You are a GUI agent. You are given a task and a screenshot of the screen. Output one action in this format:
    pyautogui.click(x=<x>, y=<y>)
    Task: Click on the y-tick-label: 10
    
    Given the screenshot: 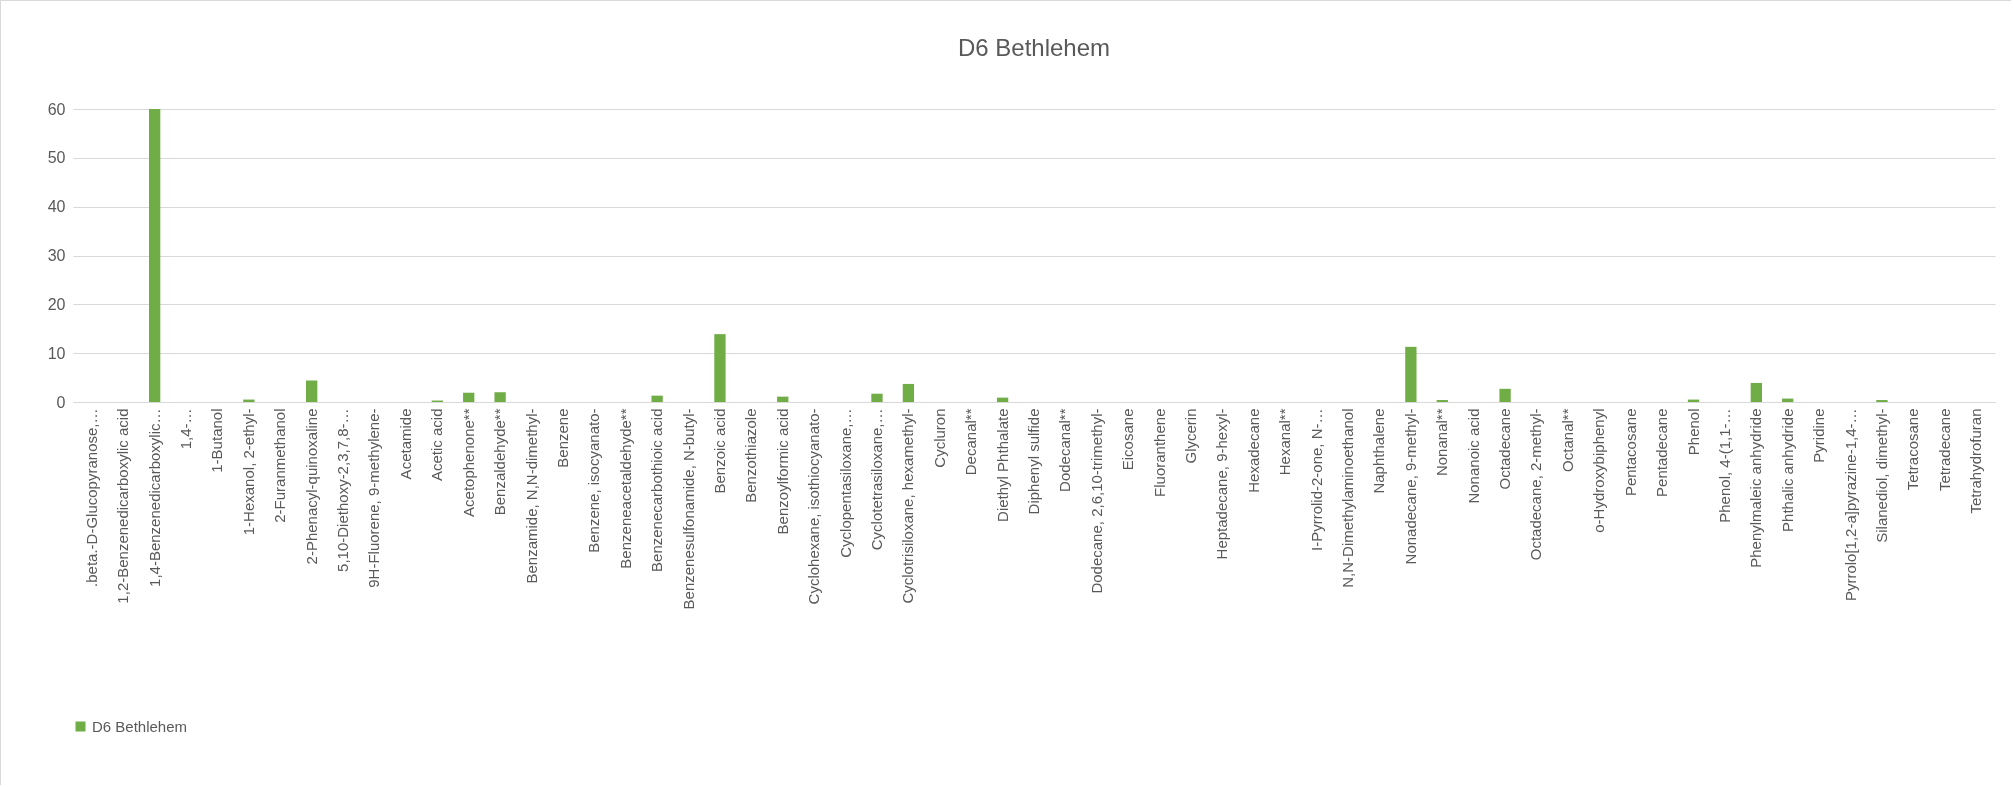 What is the action you would take?
    pyautogui.click(x=56, y=353)
    